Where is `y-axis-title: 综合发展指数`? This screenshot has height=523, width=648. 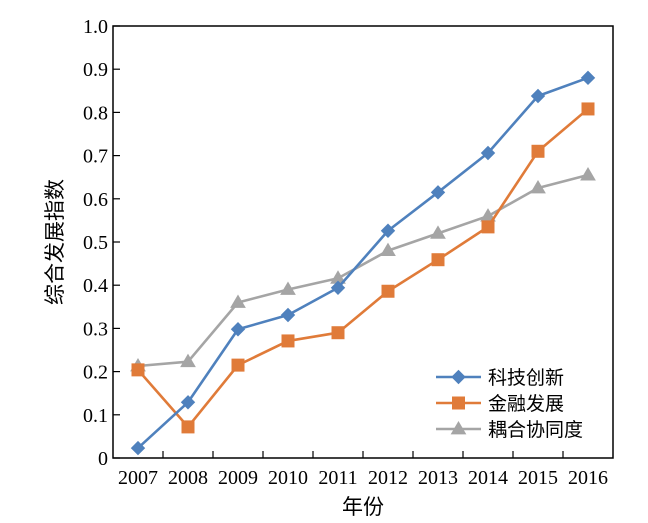 y-axis-title: 综合发展指数 is located at coordinates (55, 242).